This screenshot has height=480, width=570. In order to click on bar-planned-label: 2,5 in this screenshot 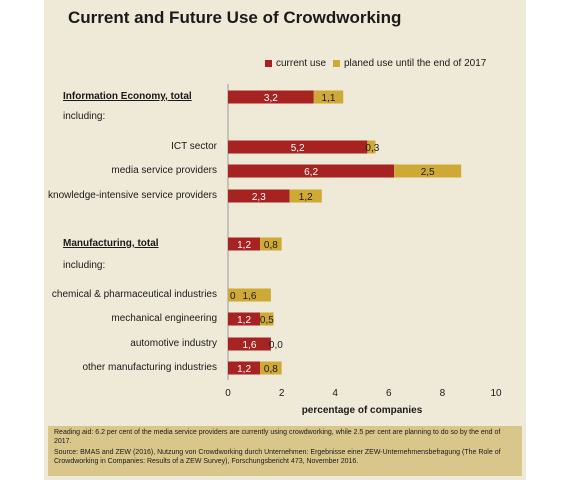, I will do `click(428, 172)`.